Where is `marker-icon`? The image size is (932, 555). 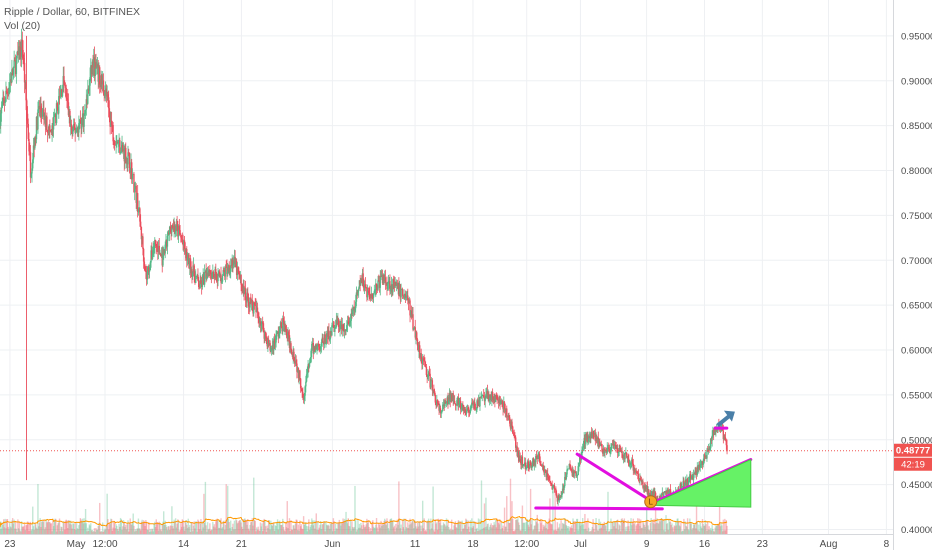 marker-icon is located at coordinates (651, 502).